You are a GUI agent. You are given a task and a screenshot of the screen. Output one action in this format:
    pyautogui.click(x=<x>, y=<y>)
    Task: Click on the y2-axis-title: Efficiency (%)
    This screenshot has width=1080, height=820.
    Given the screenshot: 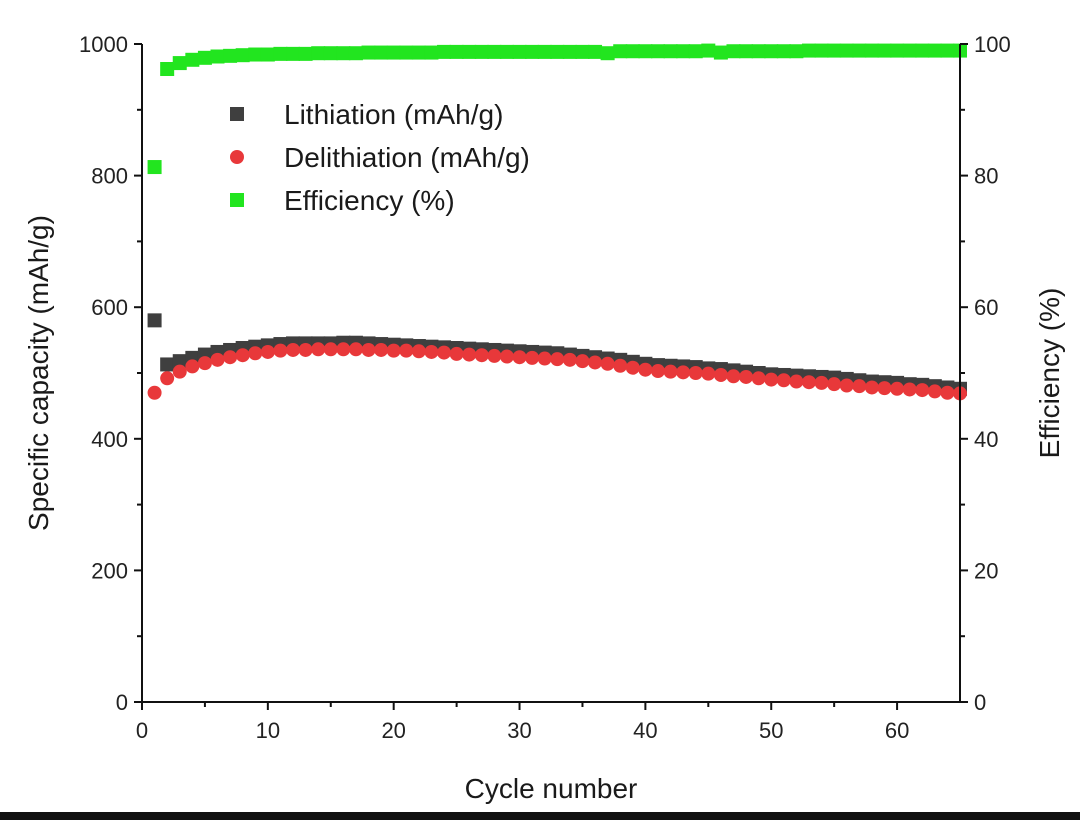 What is the action you would take?
    pyautogui.click(x=1049, y=373)
    